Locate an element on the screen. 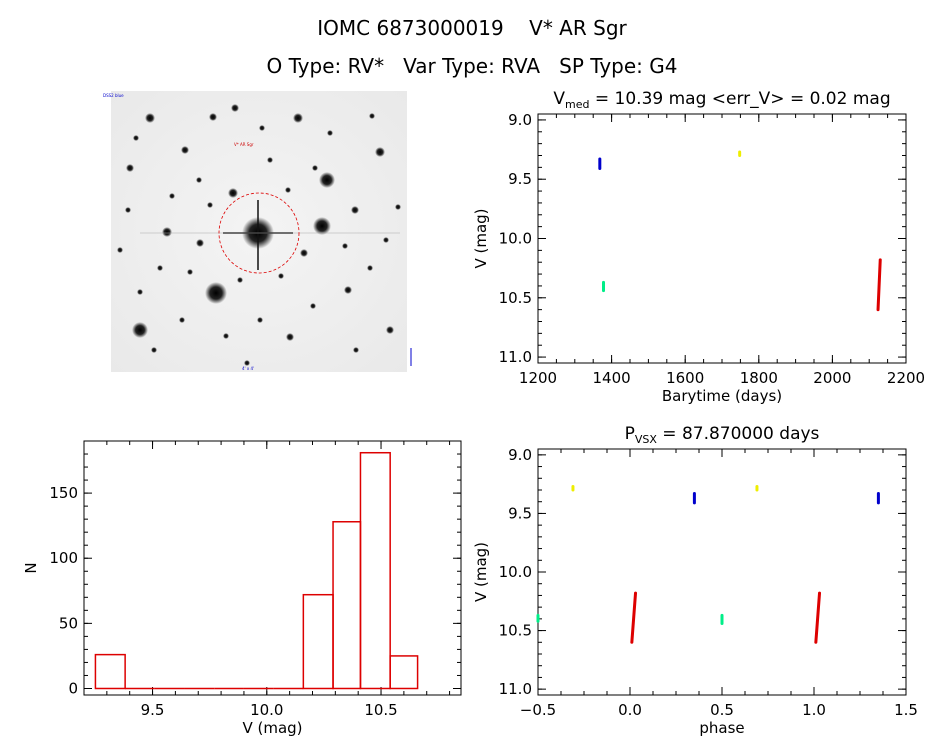 This screenshot has height=747, width=944. x-tick-label: 9.5 is located at coordinates (153, 710).